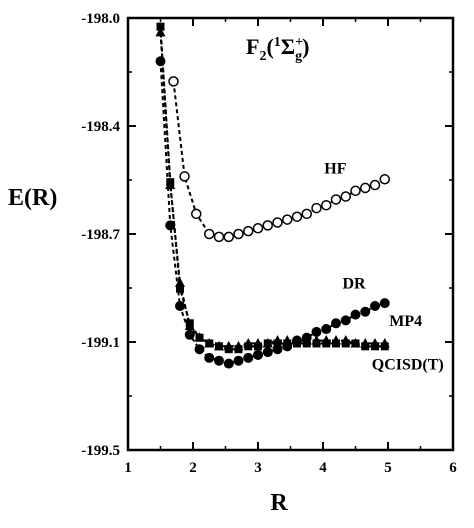 The height and width of the screenshot is (528, 474). I want to click on x-tick-label: 3, so click(258, 468).